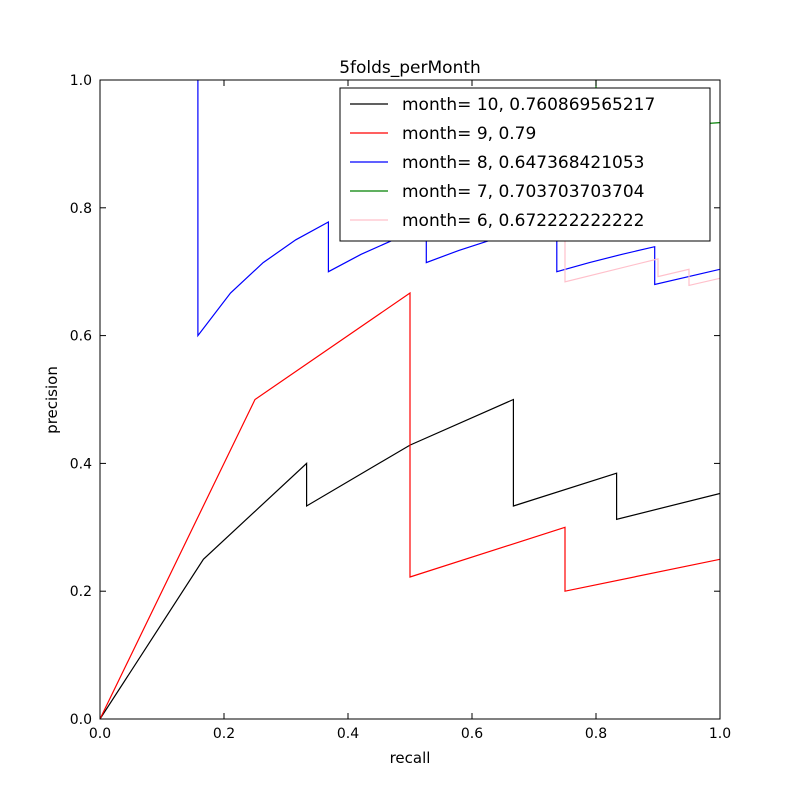 The width and height of the screenshot is (800, 800). Describe the element at coordinates (81, 337) in the screenshot. I see `y-tick-label: 0.6` at that location.